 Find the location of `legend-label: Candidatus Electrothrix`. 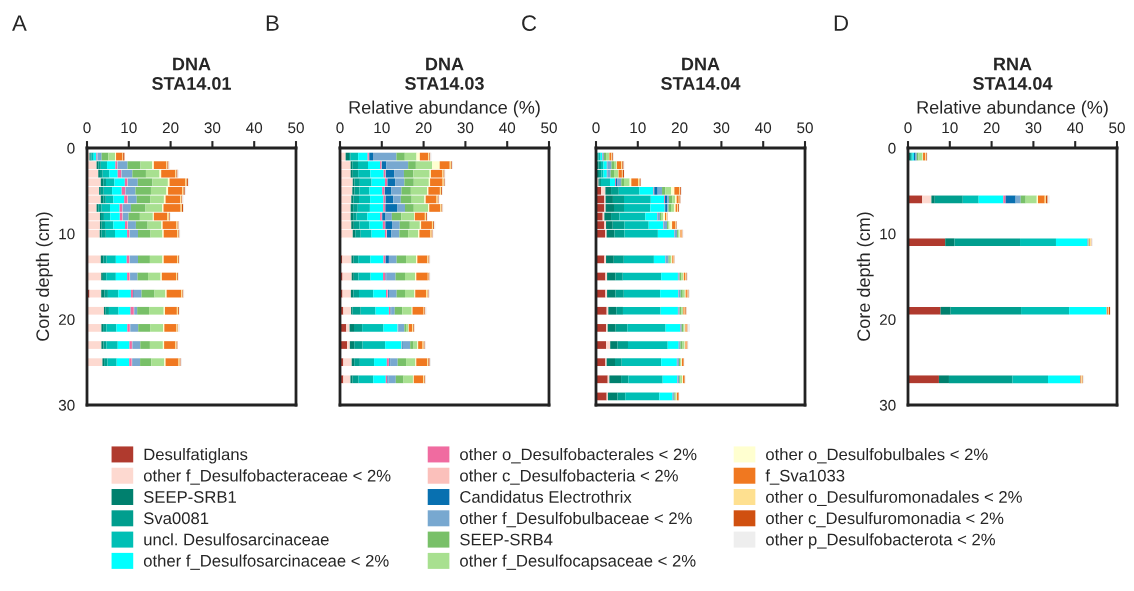

legend-label: Candidatus Electrothrix is located at coordinates (546, 496).